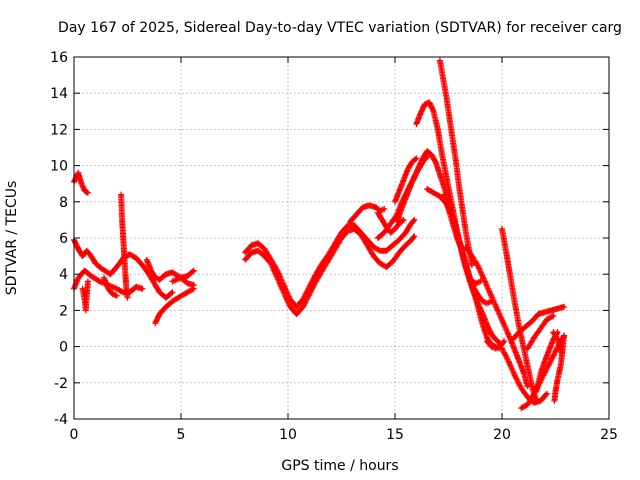 Image resolution: width=640 pixels, height=480 pixels. I want to click on series-trace-e, so click(124, 246).